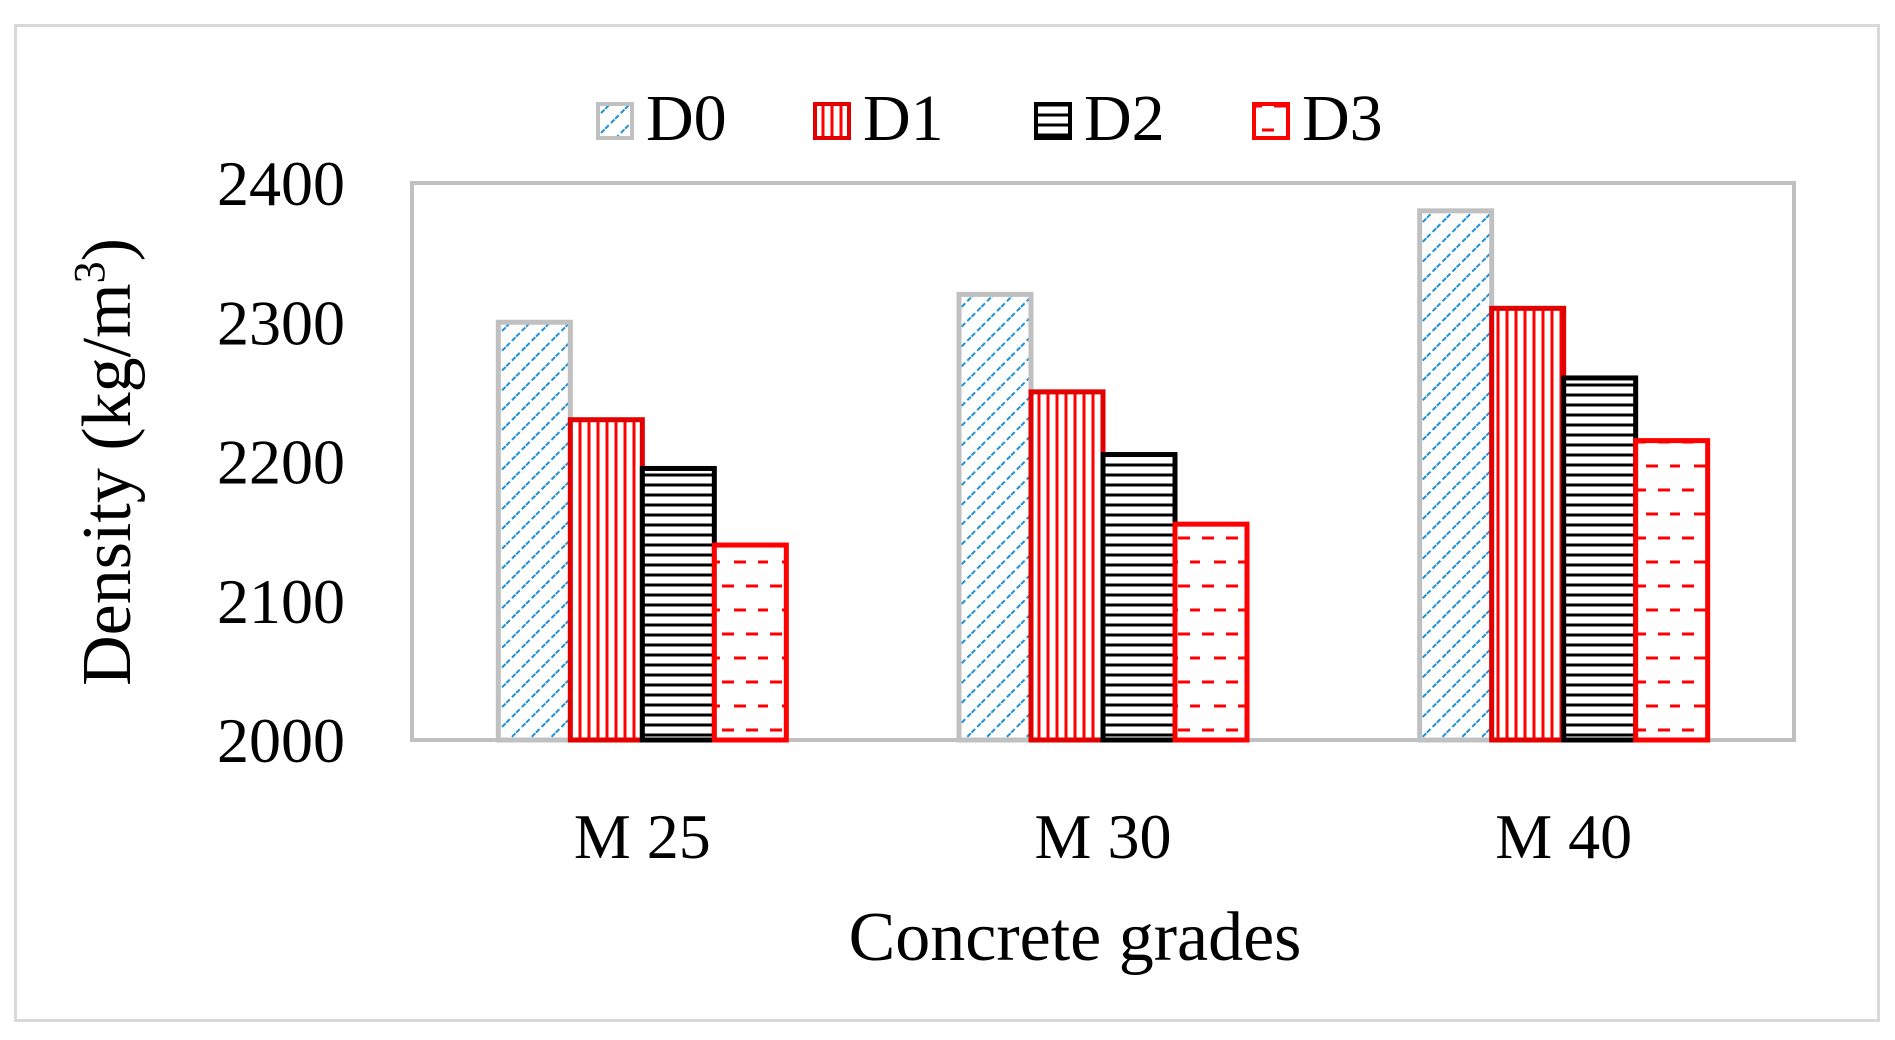 The image size is (1895, 1040). I want to click on y-tick-label: 2100, so click(281, 601).